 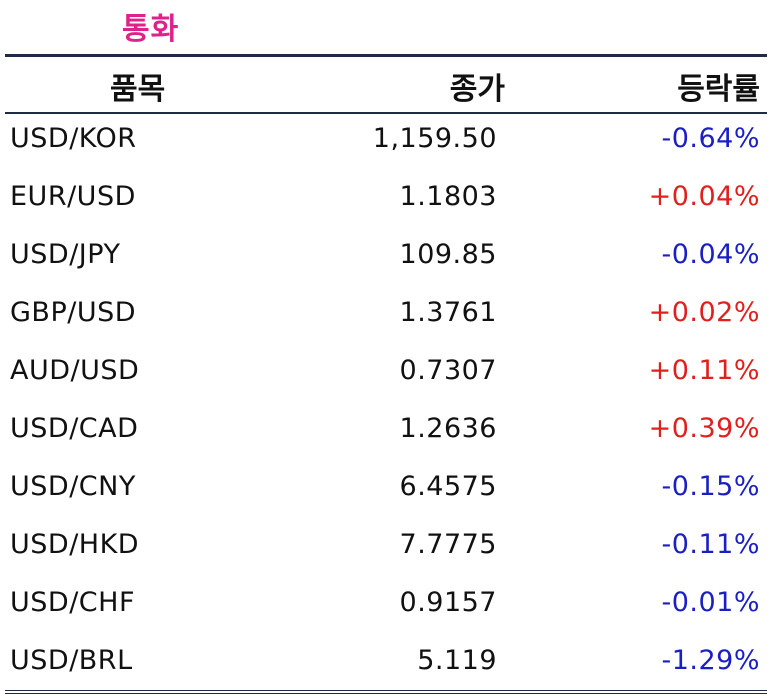 I want to click on row-item: USD/KOR, so click(x=73, y=138).